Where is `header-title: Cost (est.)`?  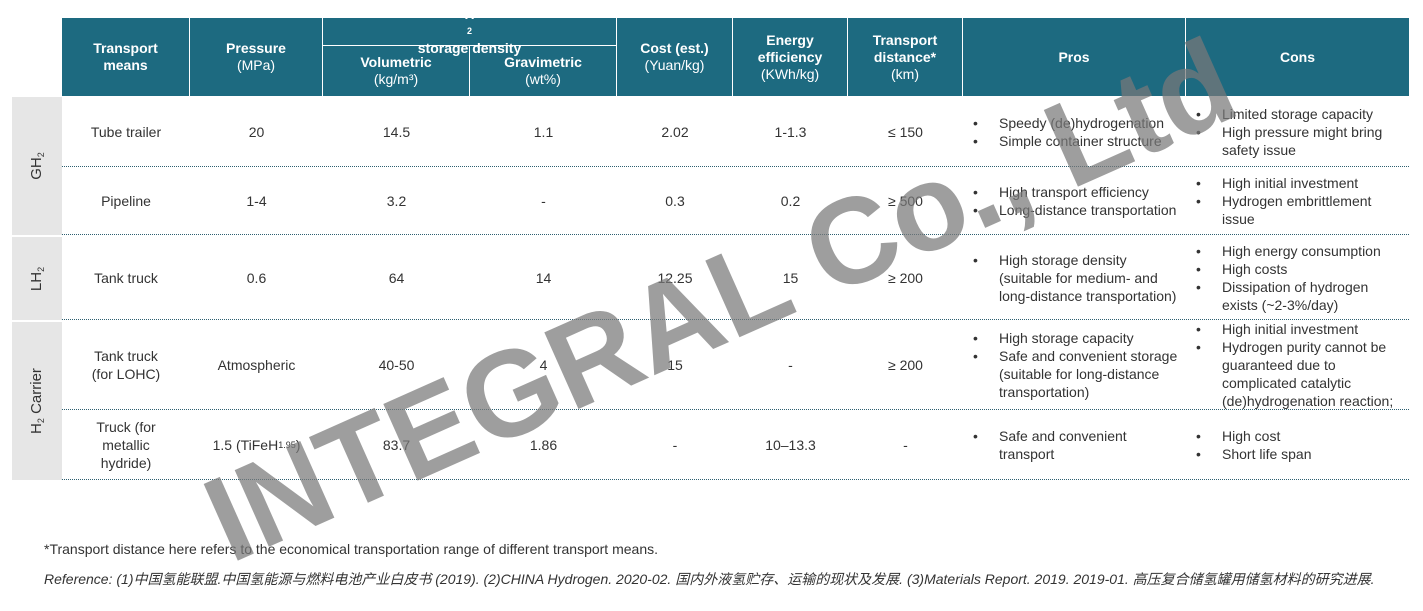 header-title: Cost (est.) is located at coordinates (674, 48).